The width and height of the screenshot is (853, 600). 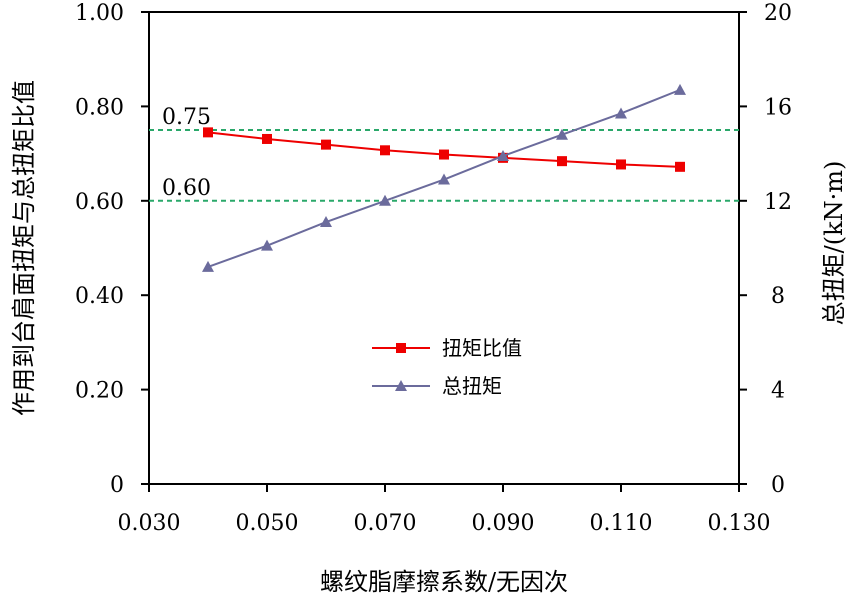 I want to click on y-left-tick-label: 0.80, so click(x=99, y=107).